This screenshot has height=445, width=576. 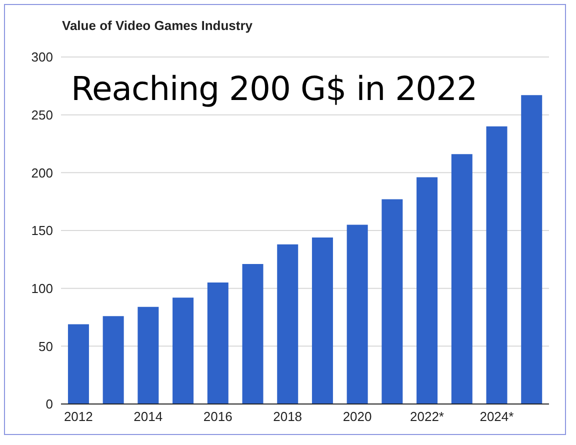 What do you see at coordinates (148, 416) in the screenshot?
I see `x-tick-label: 2014` at bounding box center [148, 416].